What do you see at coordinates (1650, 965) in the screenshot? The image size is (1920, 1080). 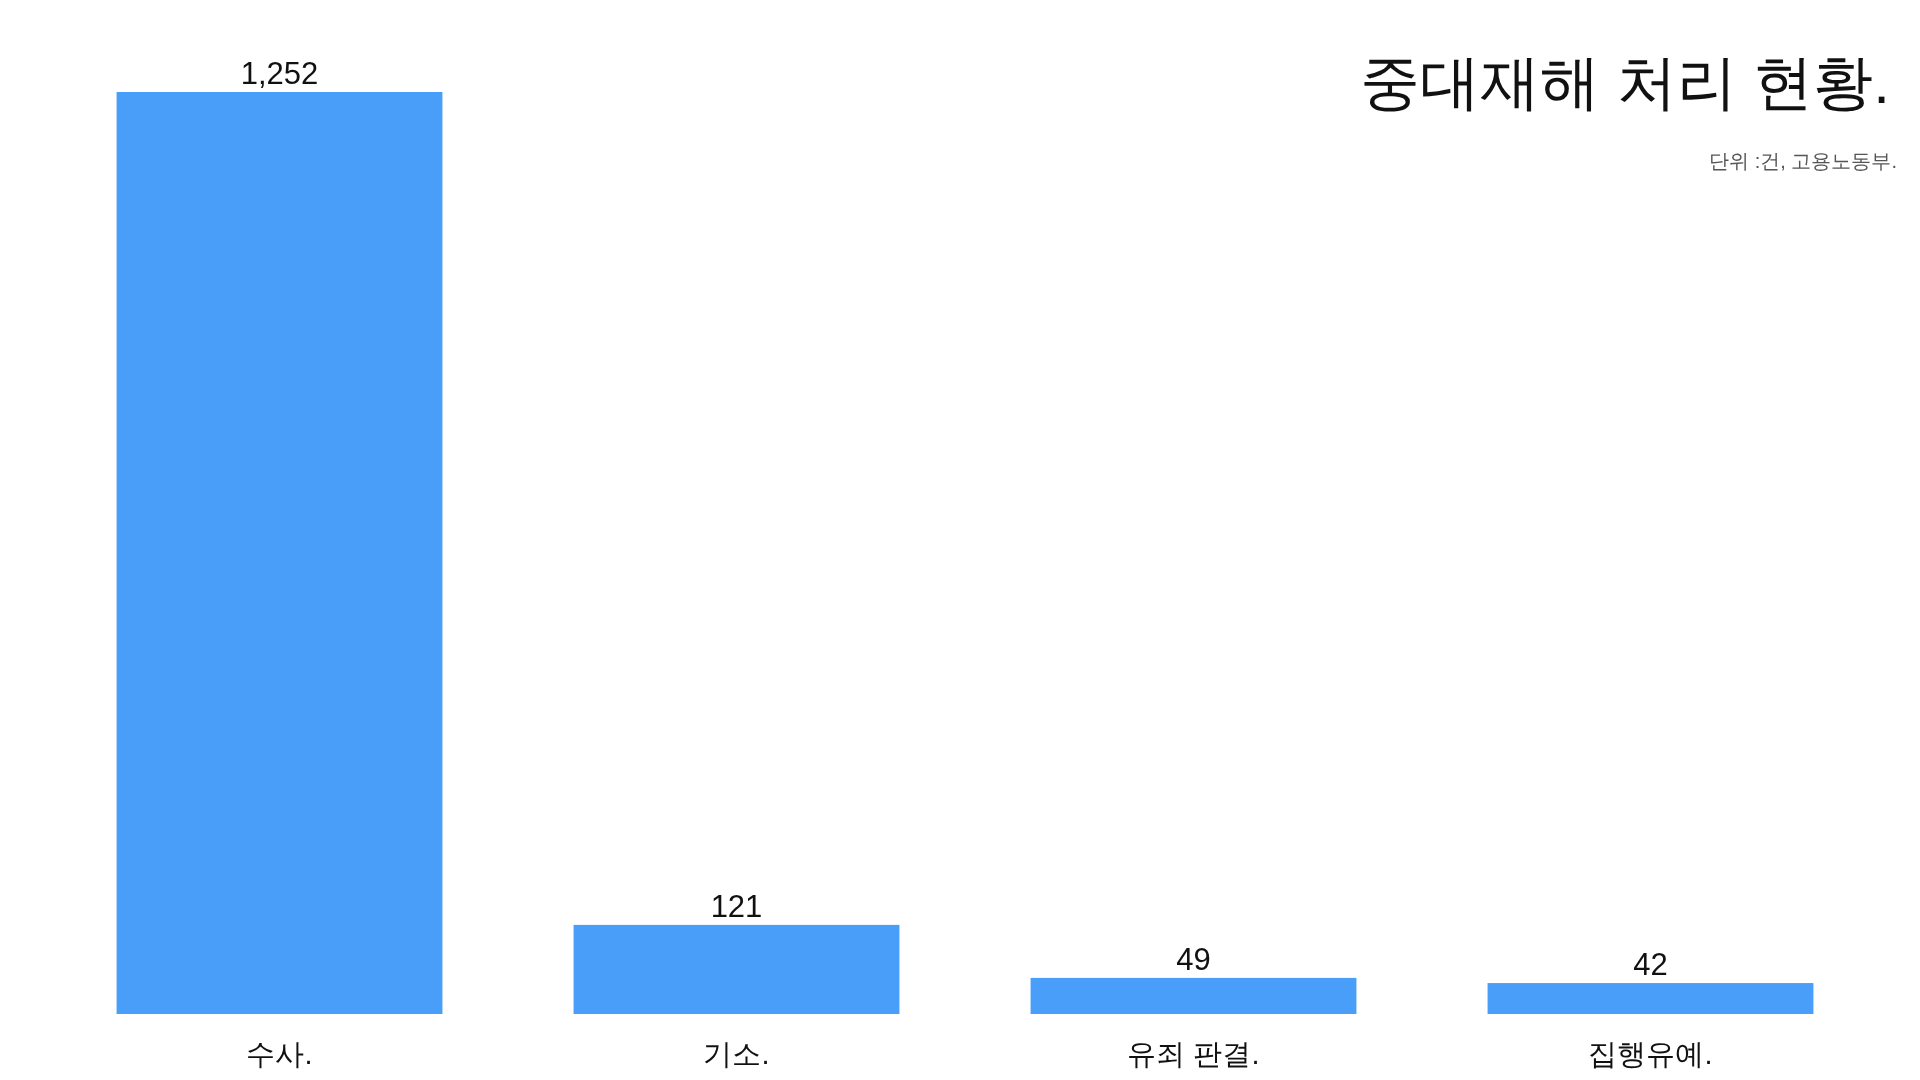 I see `data-label: 42` at bounding box center [1650, 965].